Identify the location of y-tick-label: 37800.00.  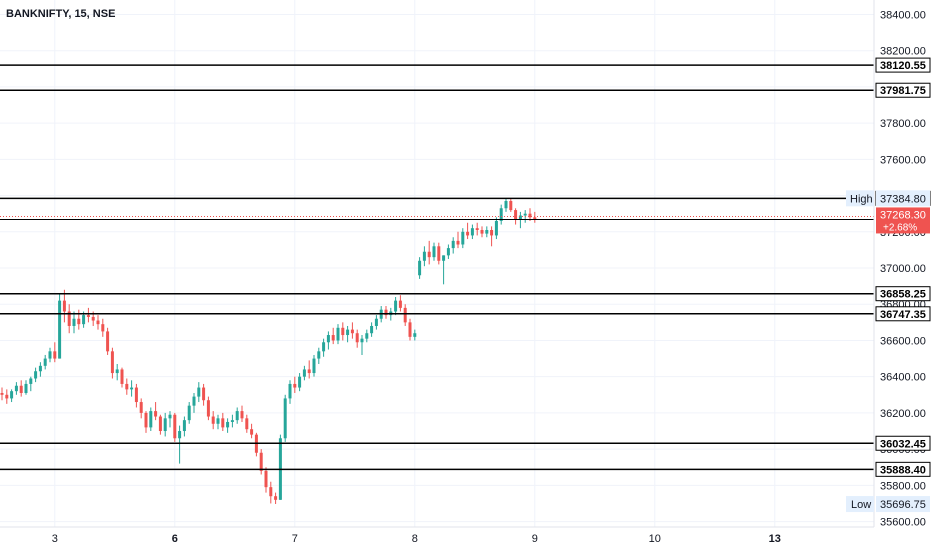
(903, 124).